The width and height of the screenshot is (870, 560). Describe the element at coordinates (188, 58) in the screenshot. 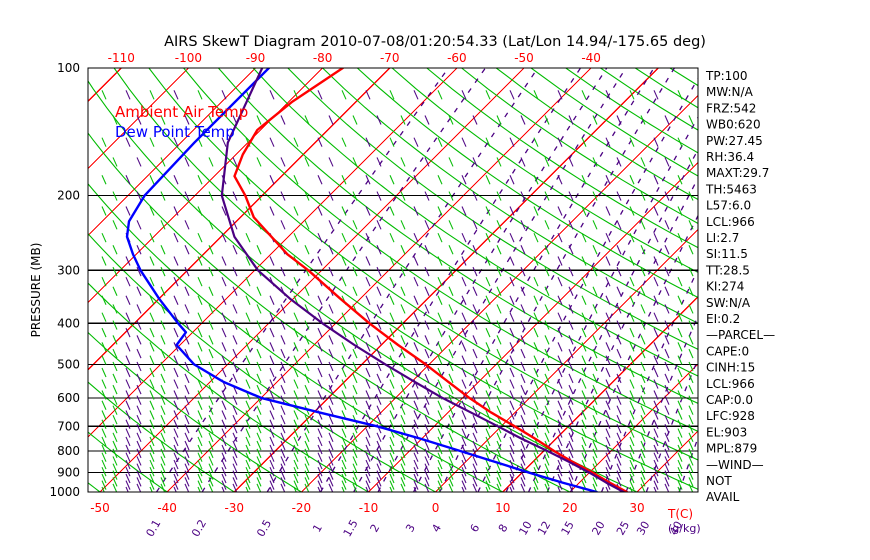

I see `top-temp-tick--100: -100` at that location.